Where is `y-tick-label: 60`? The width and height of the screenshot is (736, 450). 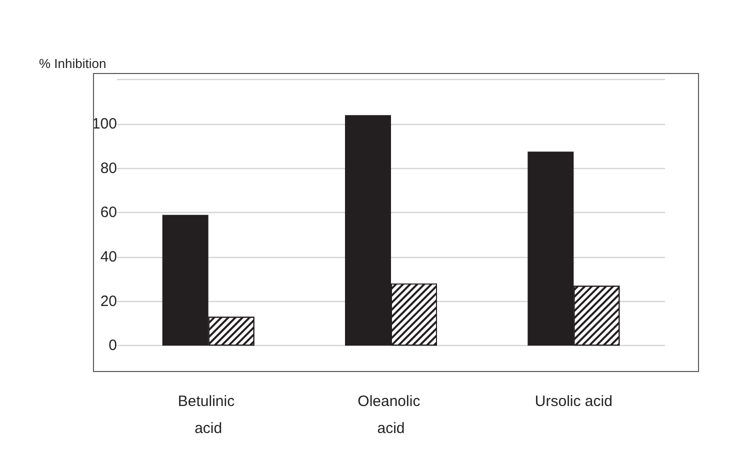
y-tick-label: 60 is located at coordinates (108, 213).